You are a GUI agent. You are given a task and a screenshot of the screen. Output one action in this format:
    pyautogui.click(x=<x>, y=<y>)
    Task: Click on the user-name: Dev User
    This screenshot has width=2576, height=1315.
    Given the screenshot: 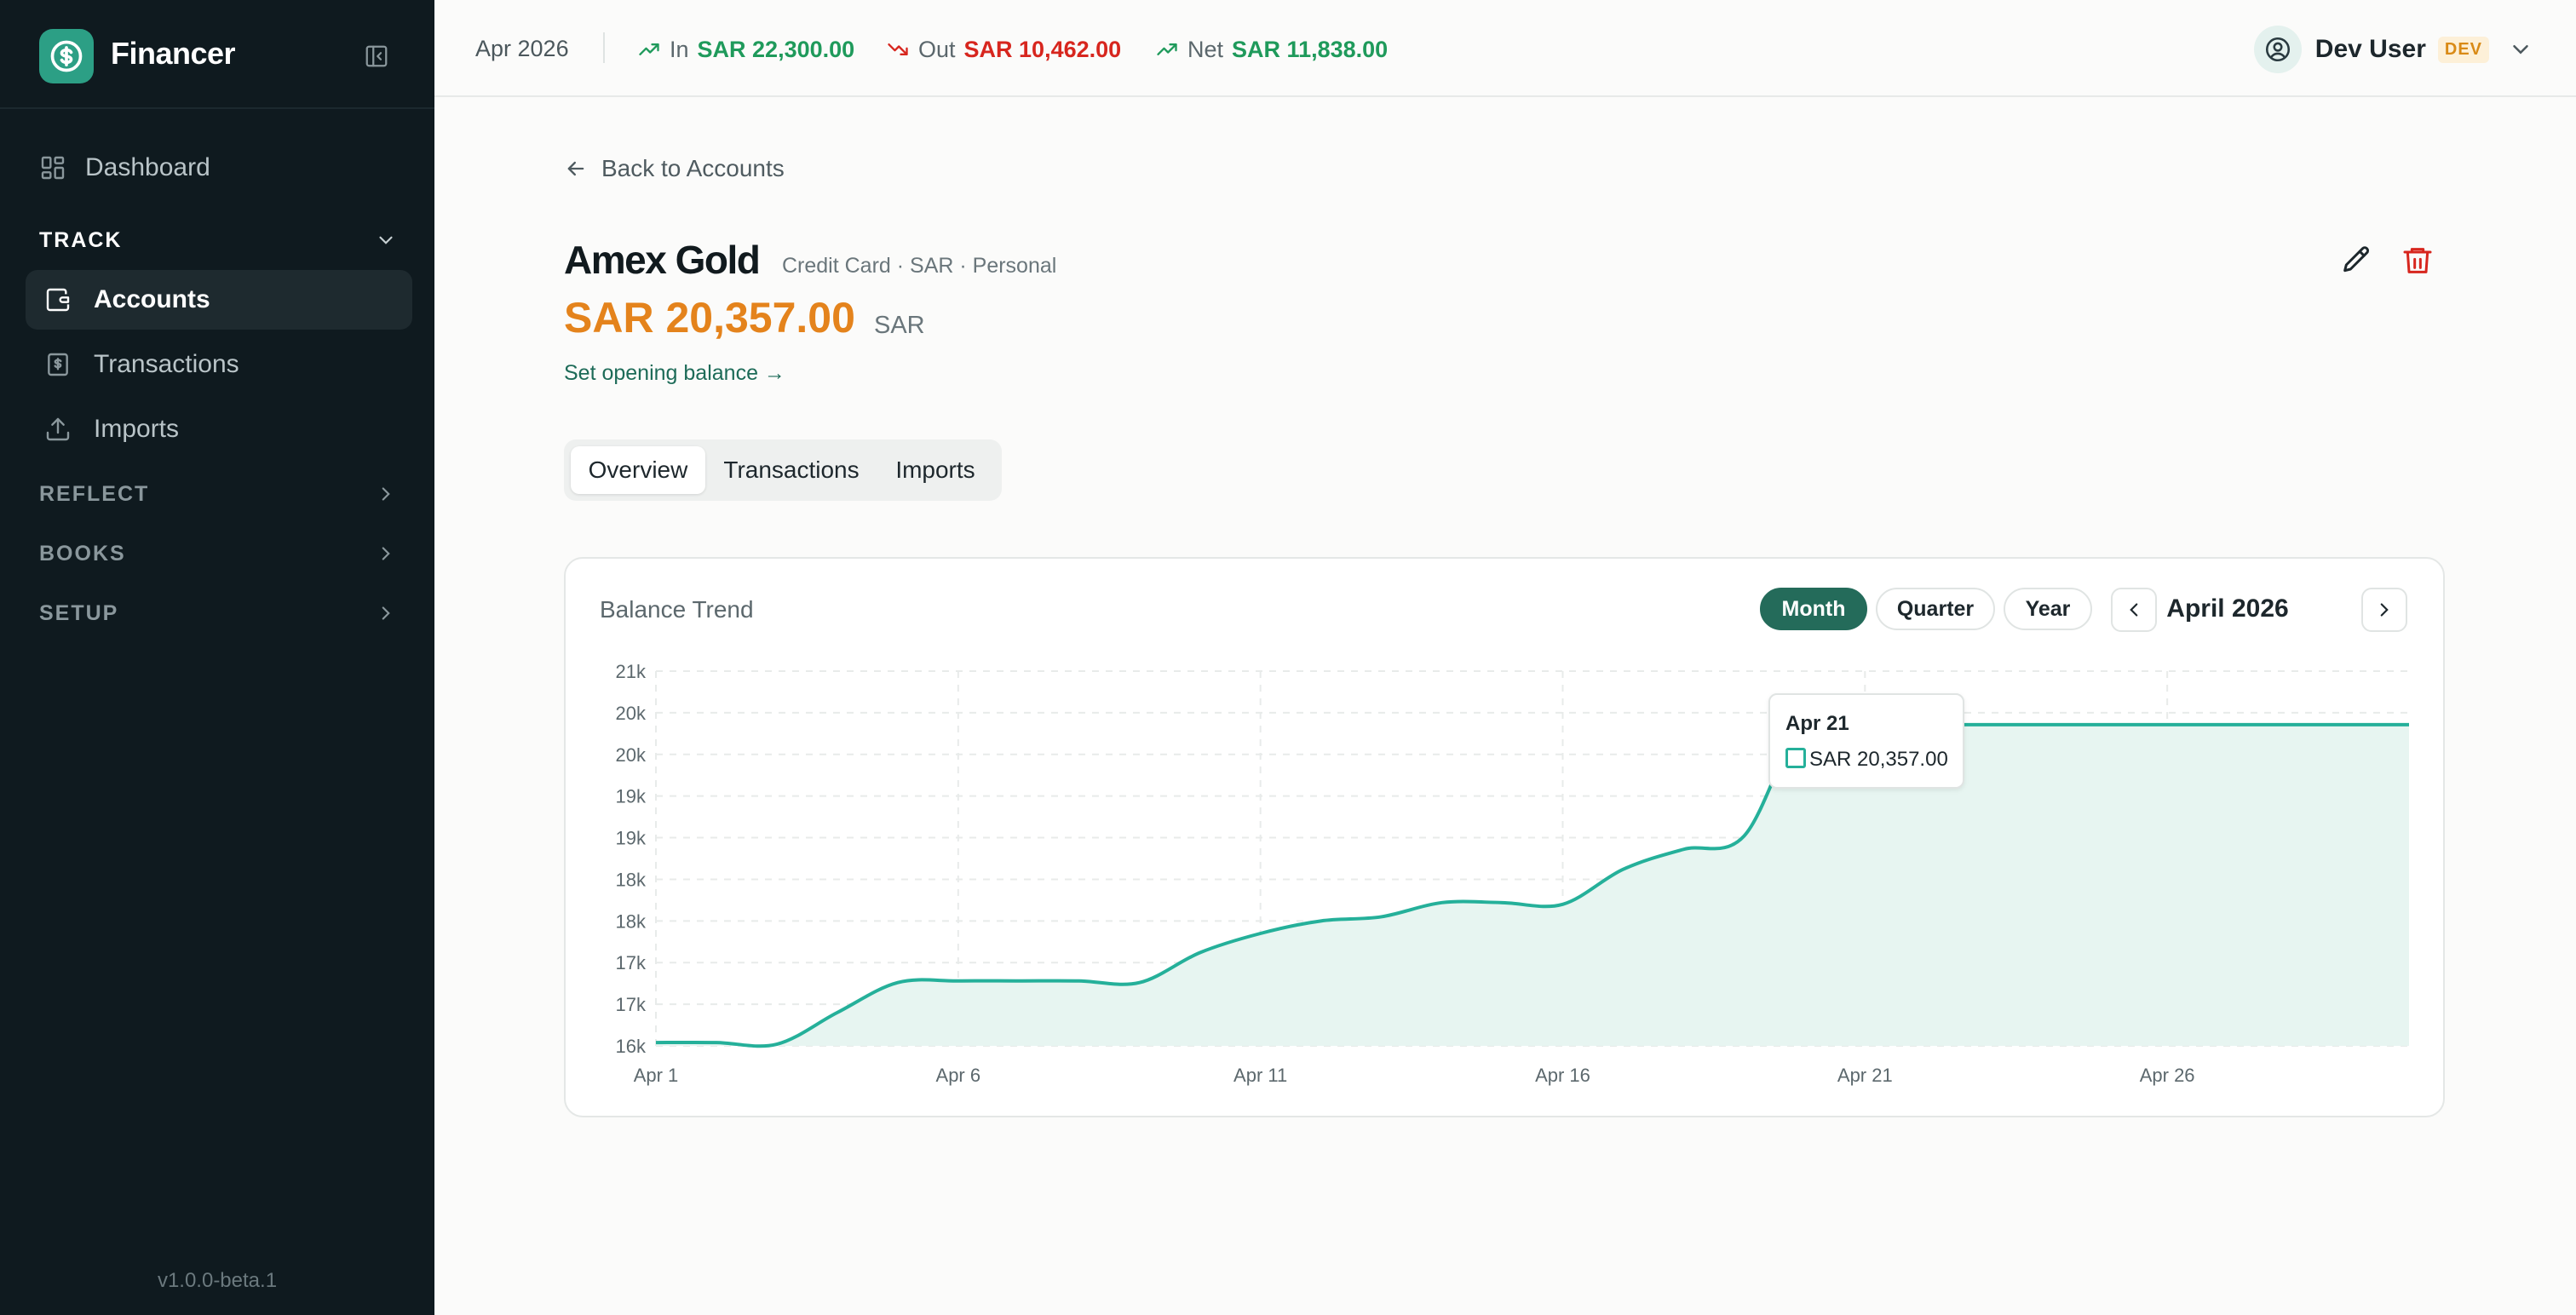 What is the action you would take?
    pyautogui.click(x=2370, y=49)
    